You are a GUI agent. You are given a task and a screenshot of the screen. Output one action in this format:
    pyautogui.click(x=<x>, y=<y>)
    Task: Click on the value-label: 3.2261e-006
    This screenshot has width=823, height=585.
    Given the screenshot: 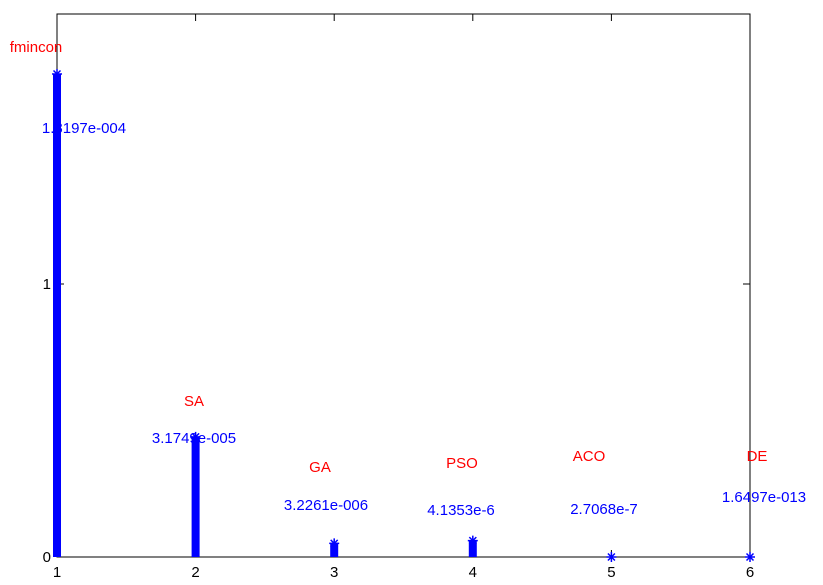 What is the action you would take?
    pyautogui.click(x=326, y=505)
    